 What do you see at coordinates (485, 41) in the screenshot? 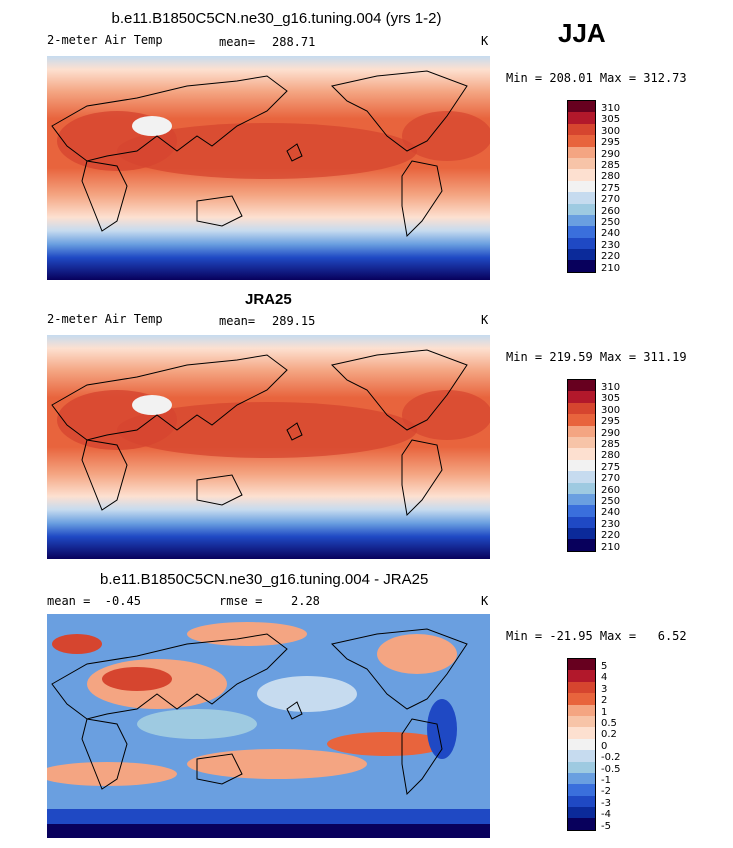
I see `panel1-units: K` at bounding box center [485, 41].